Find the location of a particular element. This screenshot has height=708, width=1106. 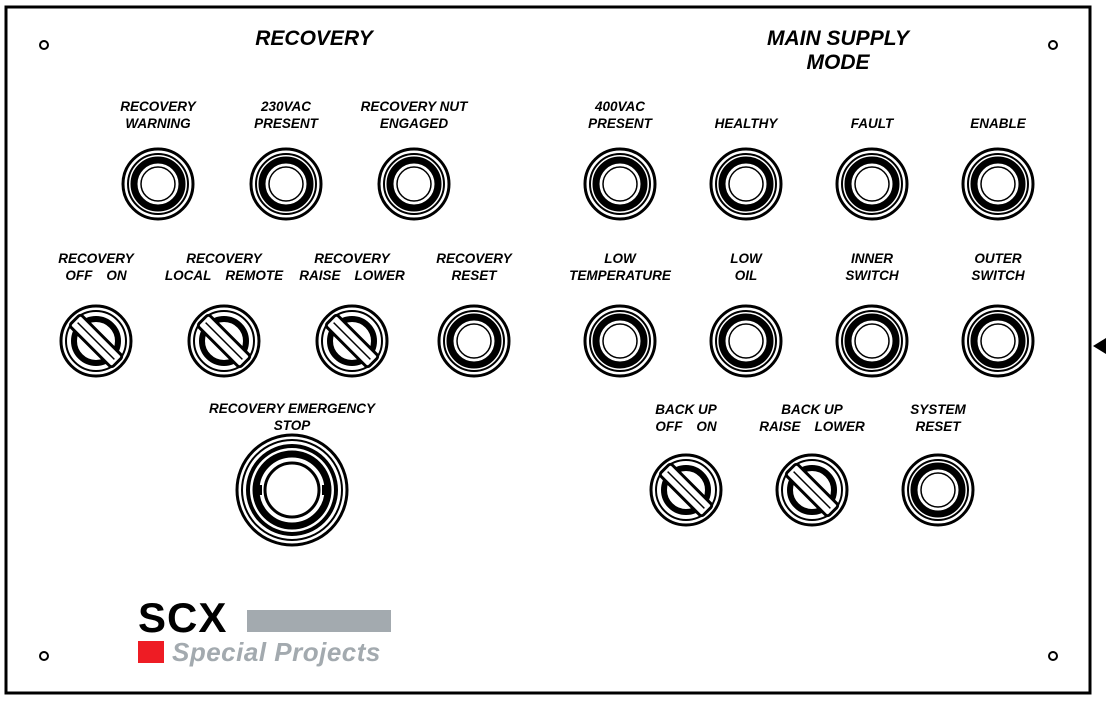

recovery-off-on-switch is located at coordinates (96, 341).